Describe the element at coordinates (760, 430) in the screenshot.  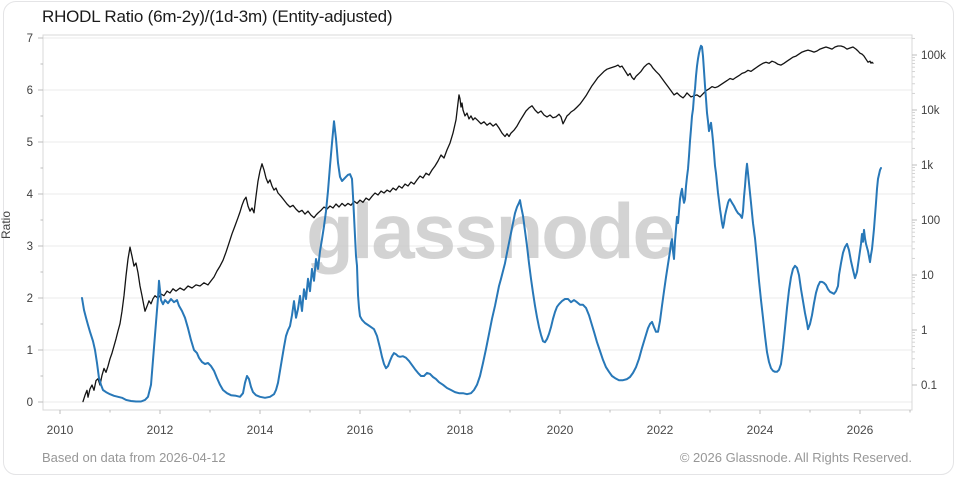
I see `x-axis-tick-label: 2024` at that location.